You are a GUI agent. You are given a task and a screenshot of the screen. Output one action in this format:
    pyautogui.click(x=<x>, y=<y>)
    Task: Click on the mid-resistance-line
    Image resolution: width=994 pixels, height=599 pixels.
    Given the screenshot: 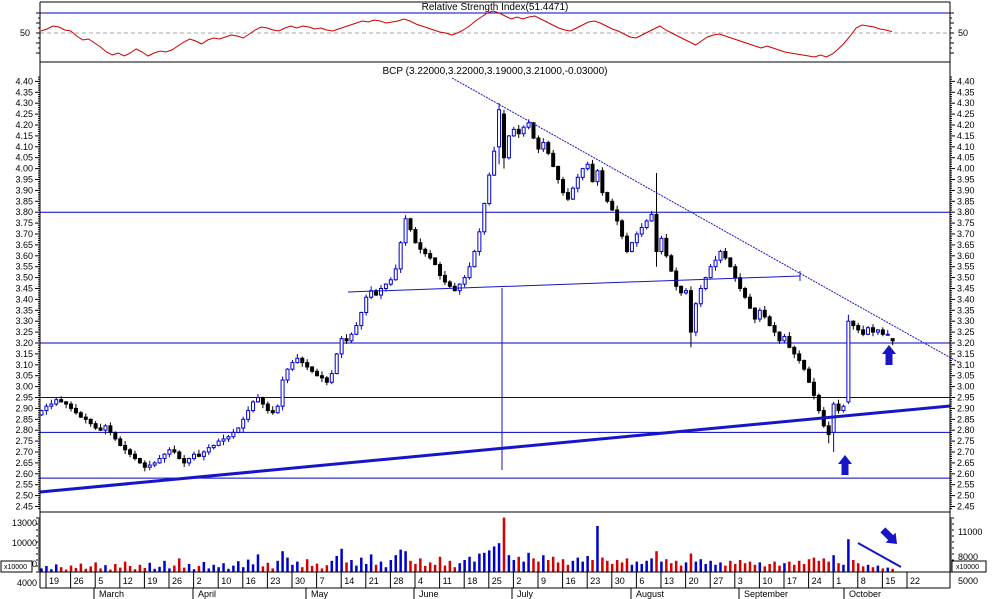 What is the action you would take?
    pyautogui.click(x=574, y=284)
    